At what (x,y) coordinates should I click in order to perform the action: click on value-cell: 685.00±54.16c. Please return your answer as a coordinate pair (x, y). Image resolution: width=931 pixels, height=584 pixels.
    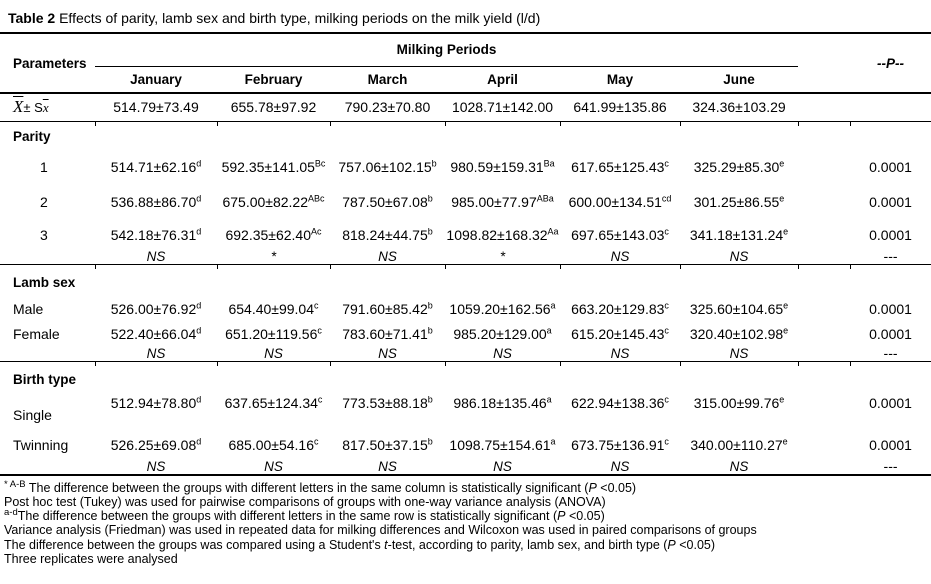
    Looking at the image, I should click on (273, 444).